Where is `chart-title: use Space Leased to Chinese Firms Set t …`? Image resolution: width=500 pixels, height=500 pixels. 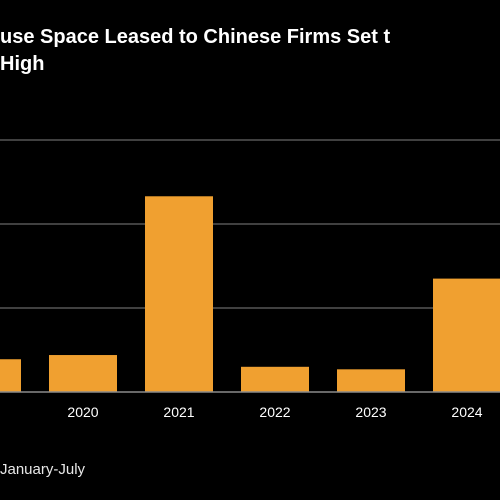
chart-title: use Space Leased to Chinese Firms Set t … is located at coordinates (250, 51).